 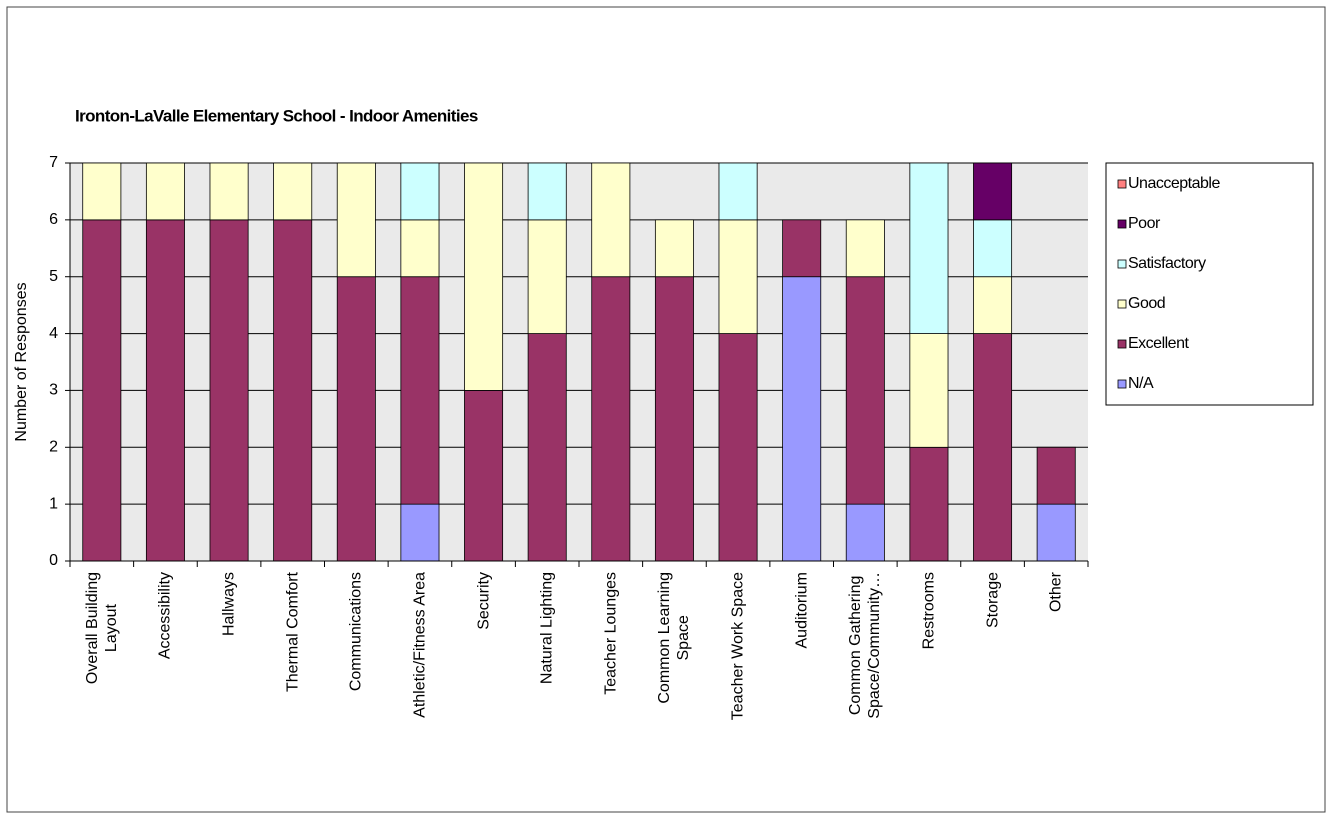 I want to click on x-tick-label-box: Restrooms, so click(x=928, y=692).